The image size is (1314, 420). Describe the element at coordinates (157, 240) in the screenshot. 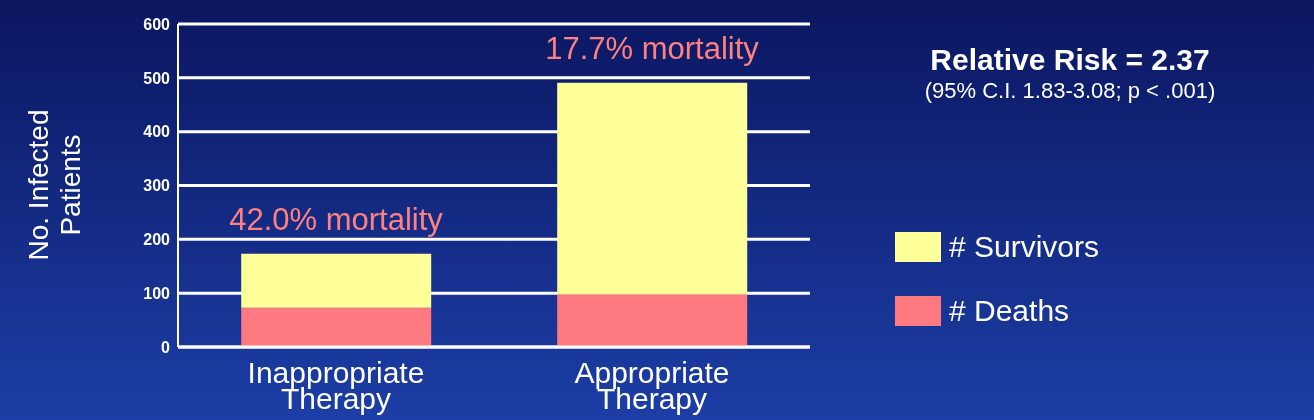

I see `y-tick-label: 200` at that location.